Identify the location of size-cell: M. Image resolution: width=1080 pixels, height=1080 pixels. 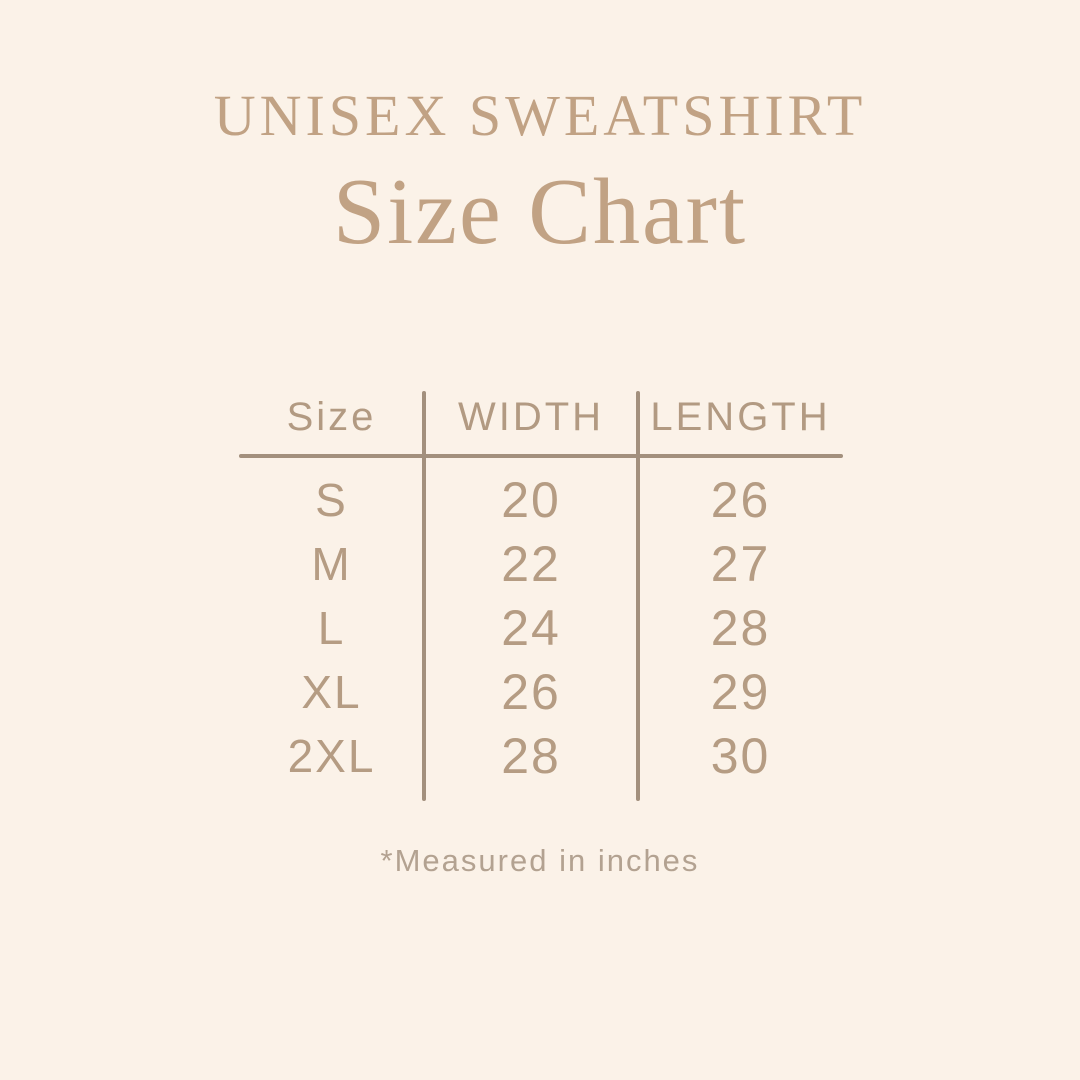
(331, 564).